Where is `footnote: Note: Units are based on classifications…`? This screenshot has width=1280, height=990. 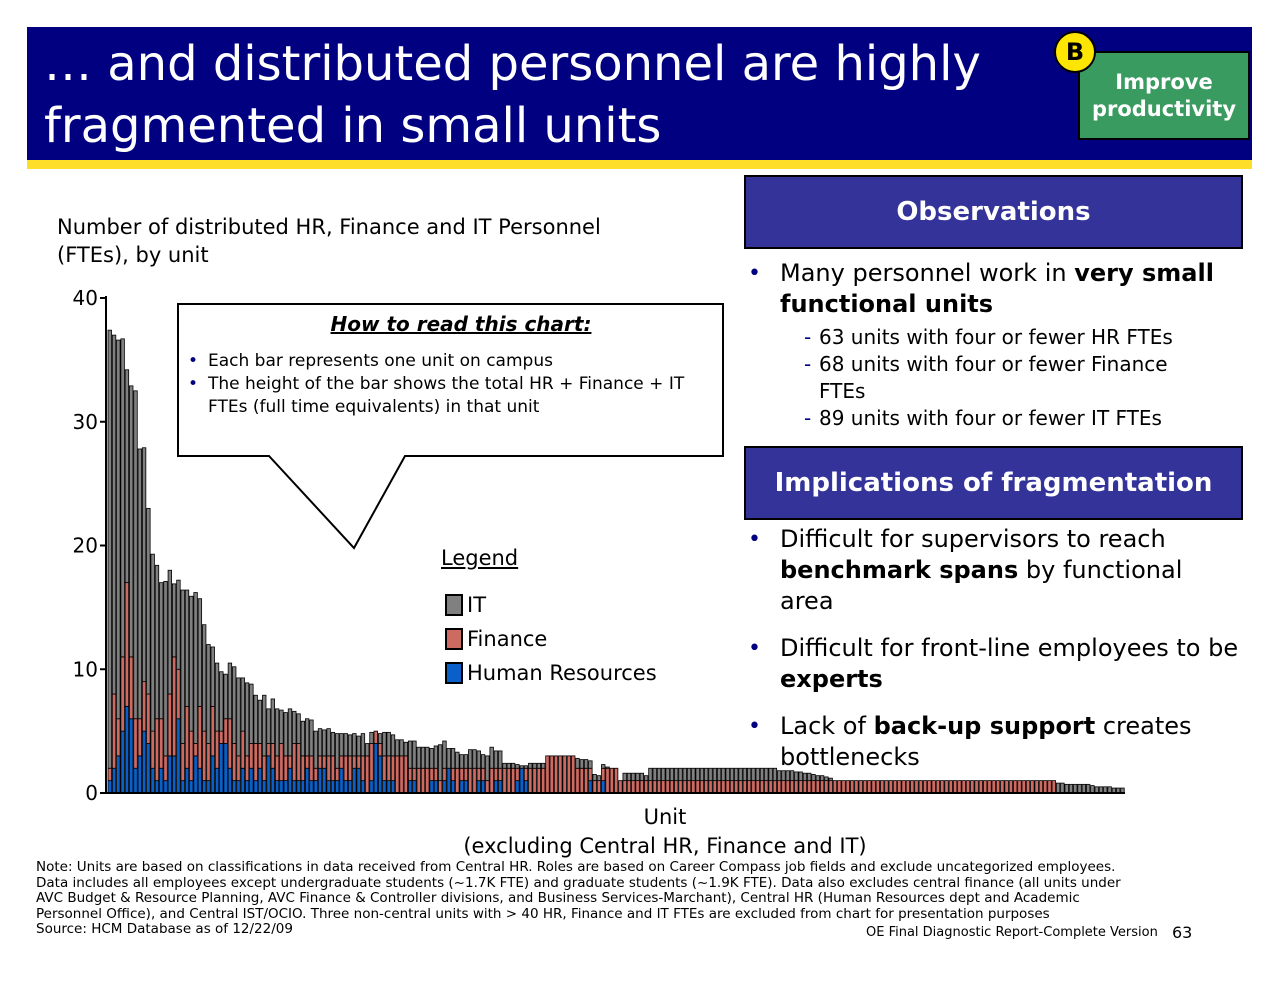
footnote: Note: Units are based on classifications… is located at coordinates (641, 898).